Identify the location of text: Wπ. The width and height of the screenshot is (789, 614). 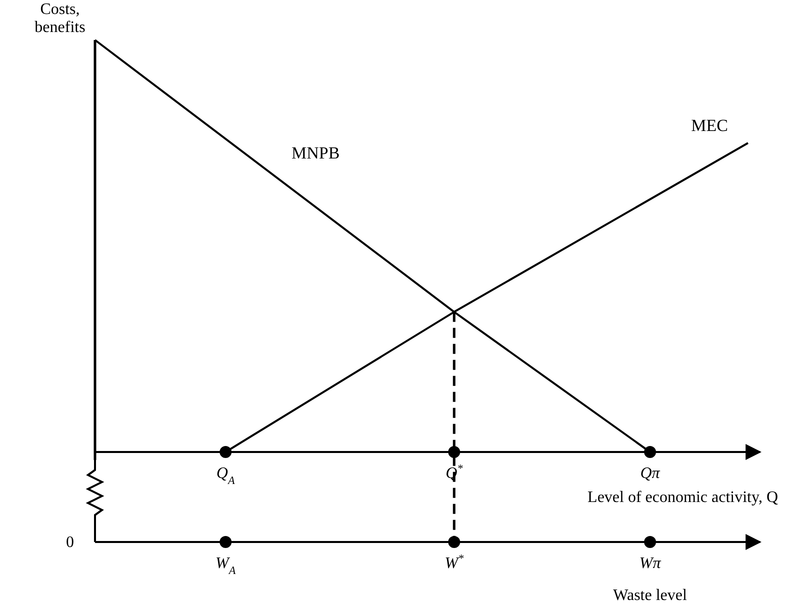
(650, 563).